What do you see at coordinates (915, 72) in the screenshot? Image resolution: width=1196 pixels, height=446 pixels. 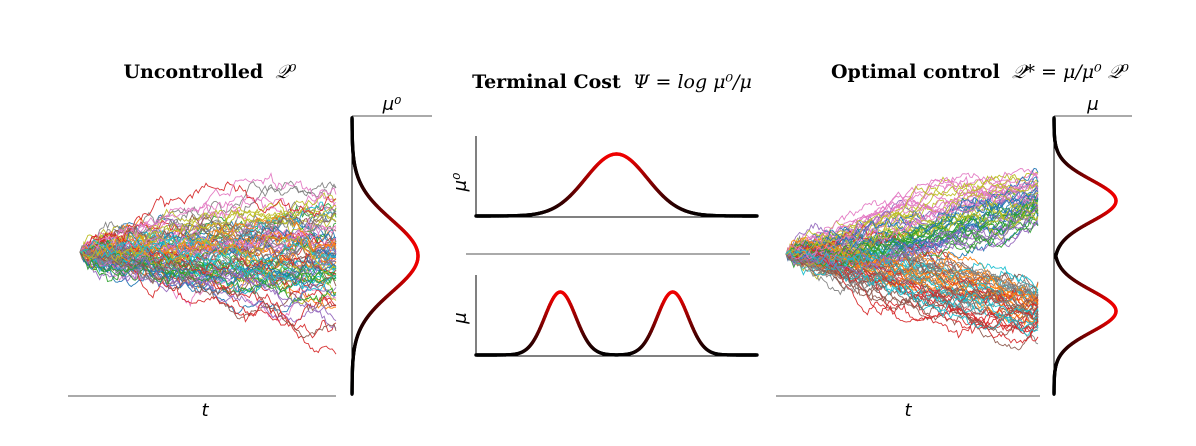 I see `right-title-bold: Optimal control` at bounding box center [915, 72].